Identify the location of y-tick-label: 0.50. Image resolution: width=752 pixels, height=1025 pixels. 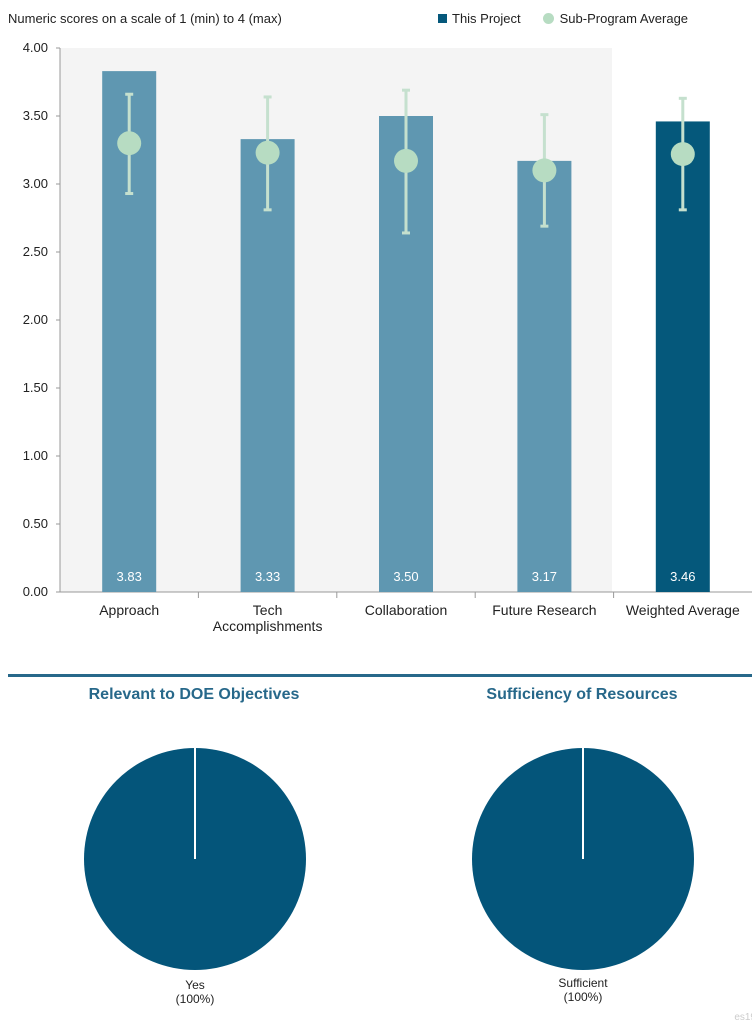
(35, 523).